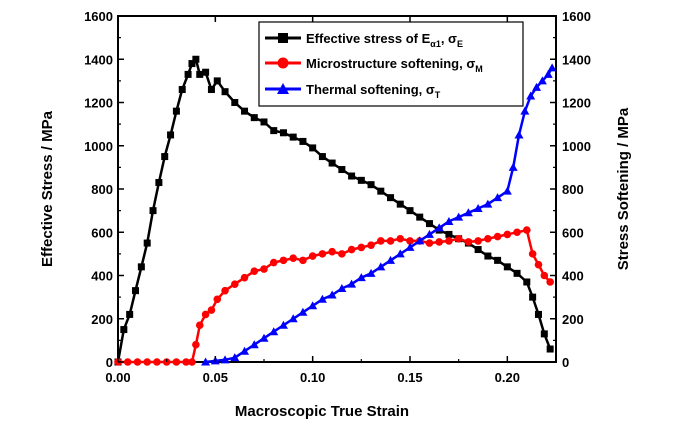 The image size is (700, 429). I want to click on y-tick-label-right: 400, so click(573, 276).